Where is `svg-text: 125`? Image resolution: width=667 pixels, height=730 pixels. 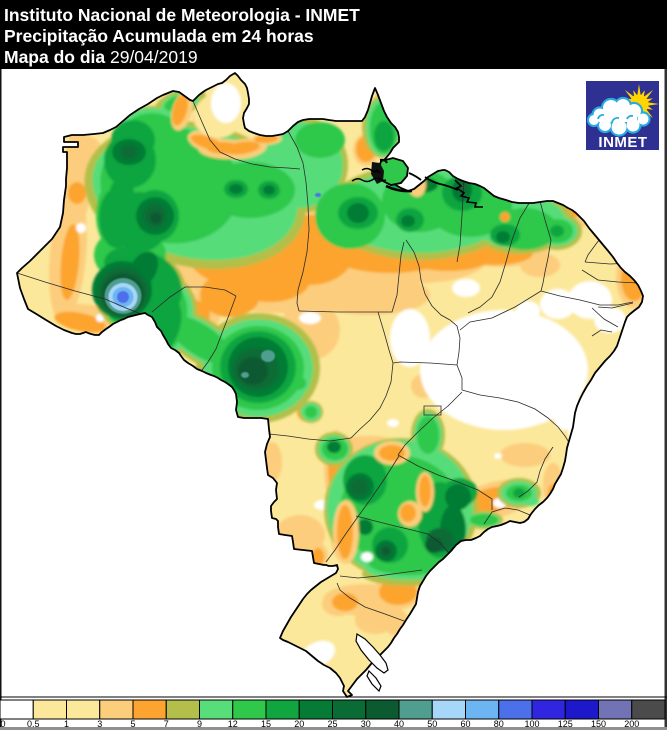 svg-text: 125 is located at coordinates (565, 724).